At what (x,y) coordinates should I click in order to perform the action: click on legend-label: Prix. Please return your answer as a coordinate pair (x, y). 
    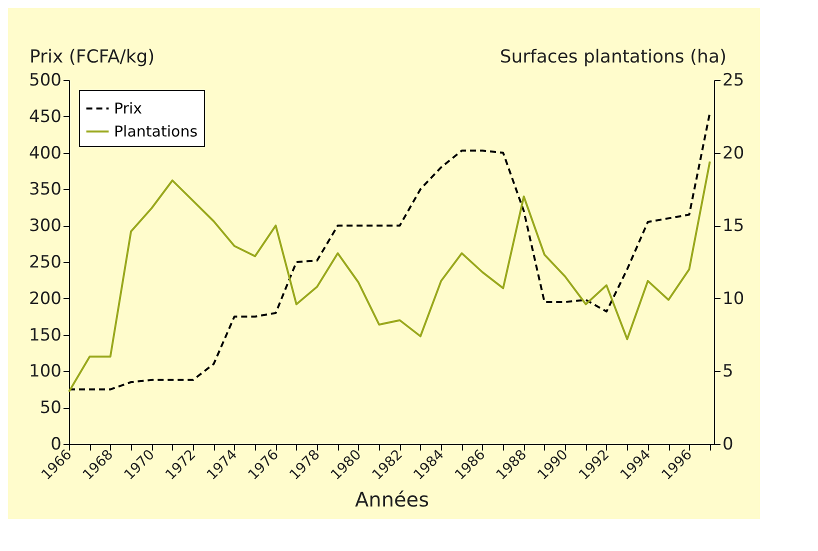
    Looking at the image, I should click on (128, 109).